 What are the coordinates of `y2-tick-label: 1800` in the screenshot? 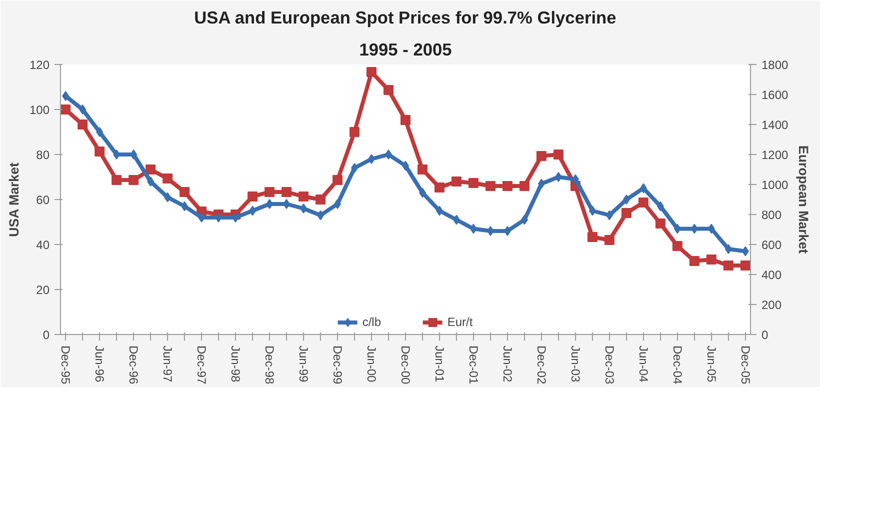 It's located at (775, 65).